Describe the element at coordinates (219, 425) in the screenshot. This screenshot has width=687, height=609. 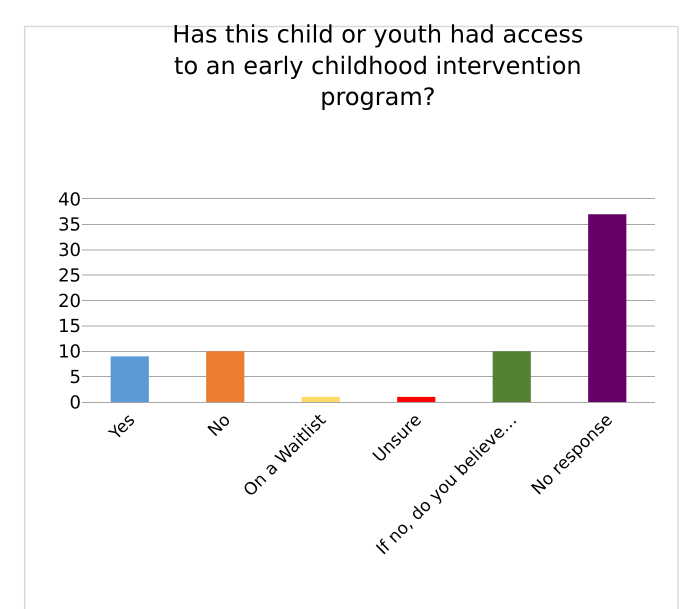
I see `x-tick-label: No` at that location.